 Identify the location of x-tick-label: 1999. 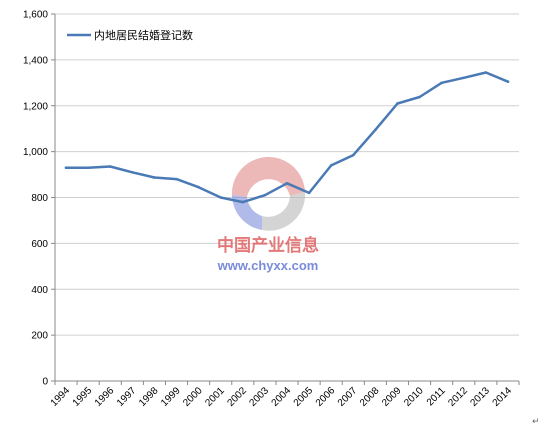
(171, 397).